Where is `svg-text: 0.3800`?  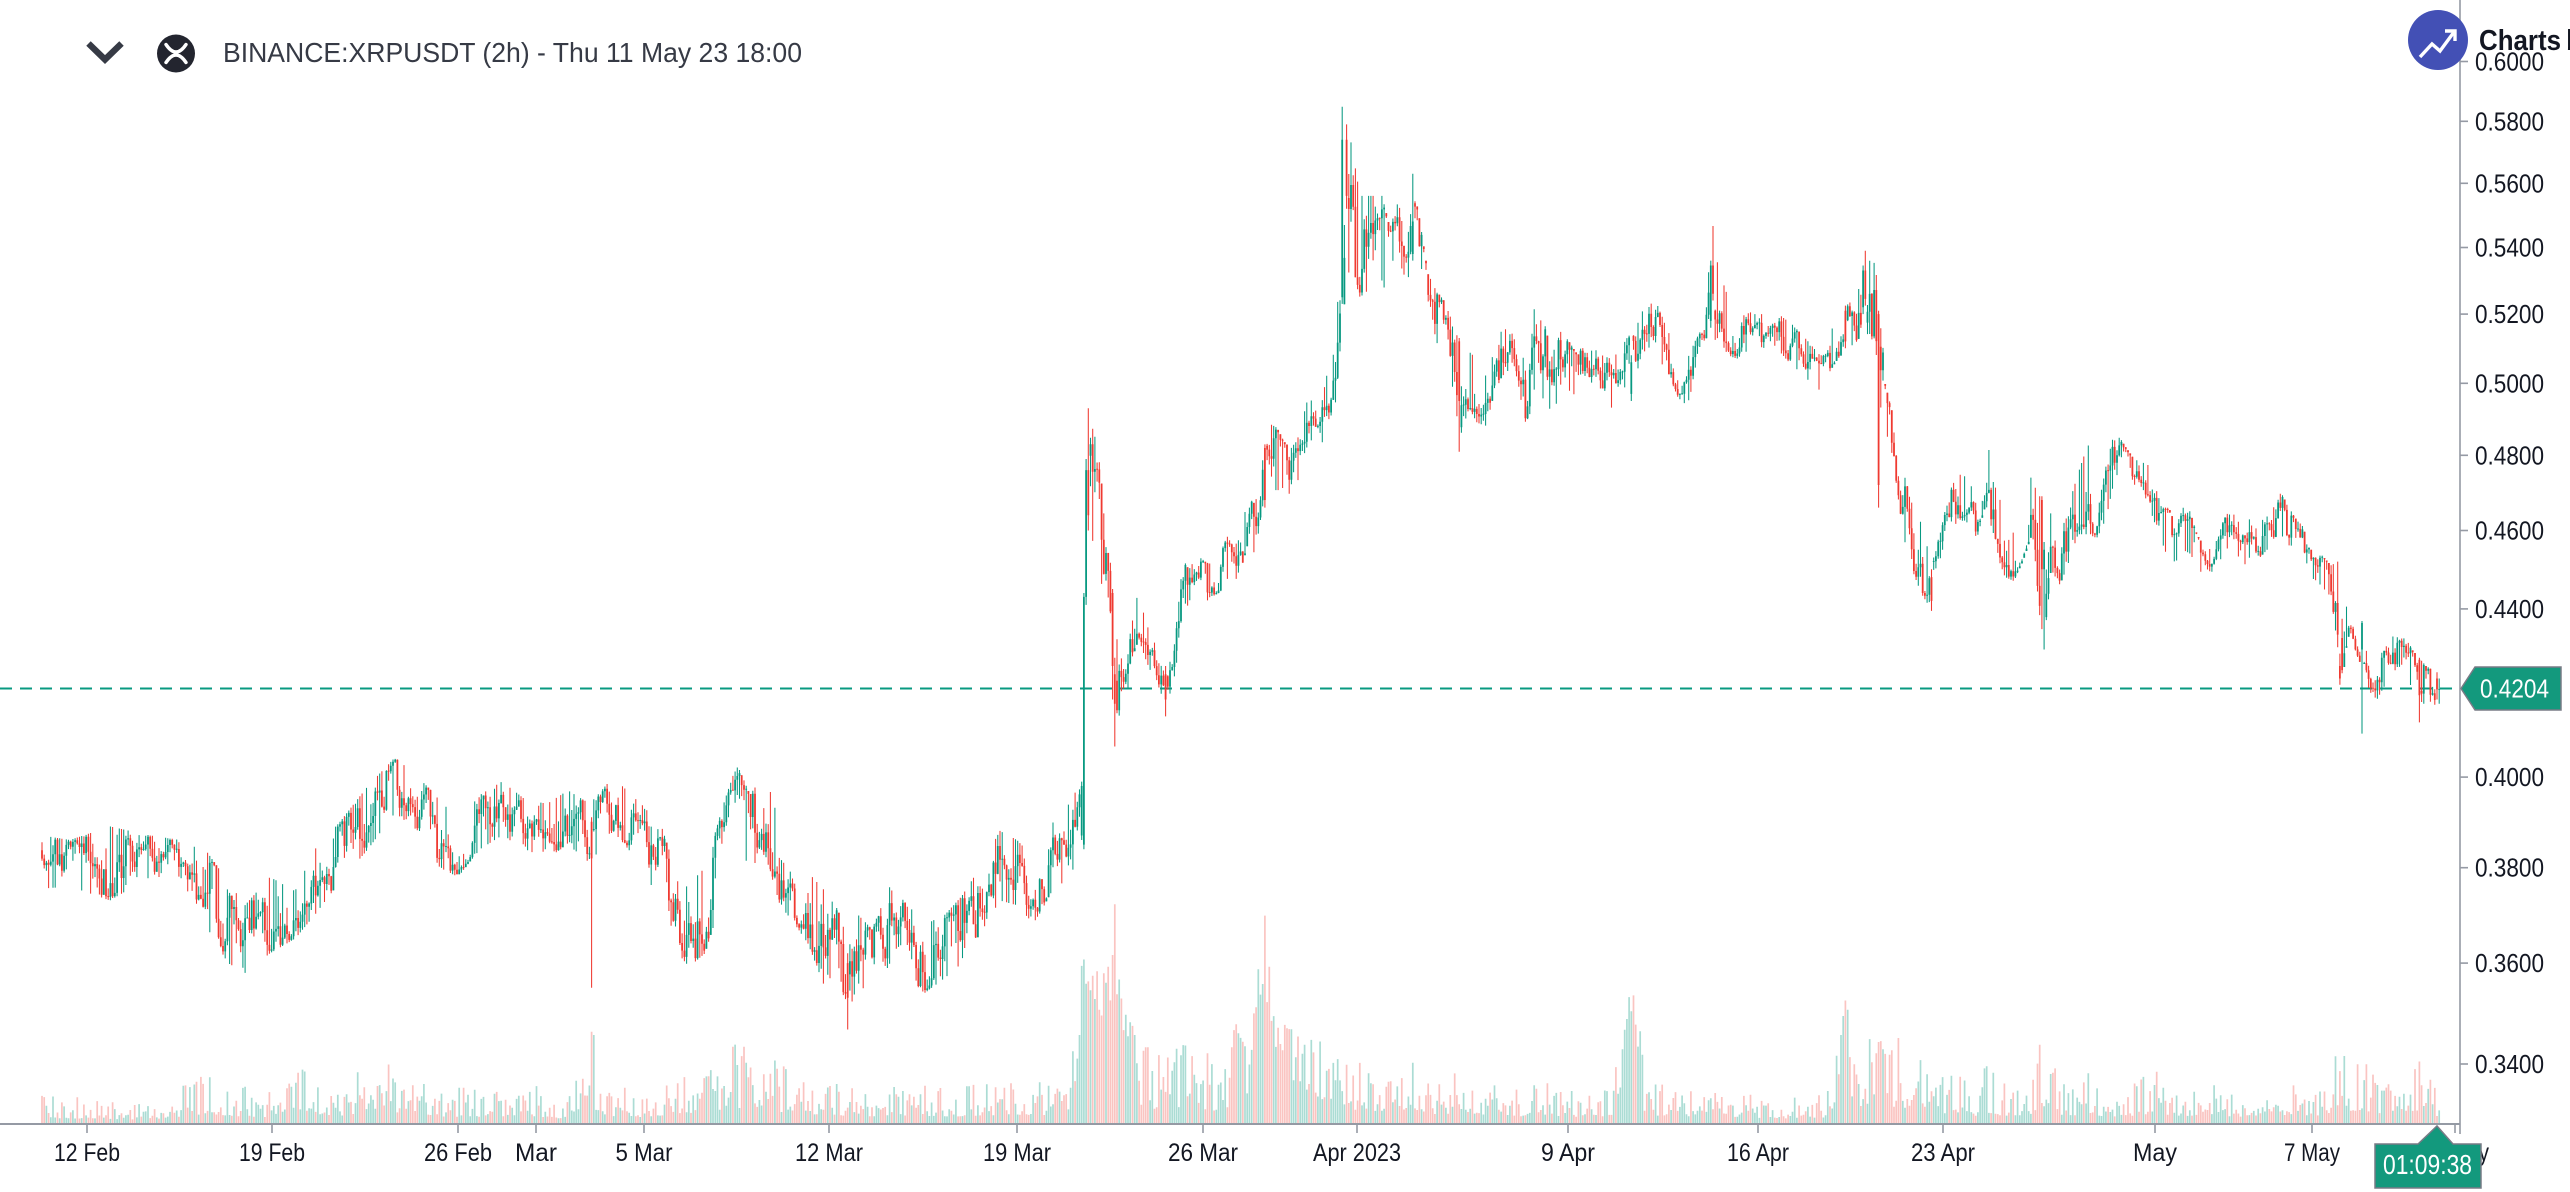
svg-text: 0.3800 is located at coordinates (2509, 868).